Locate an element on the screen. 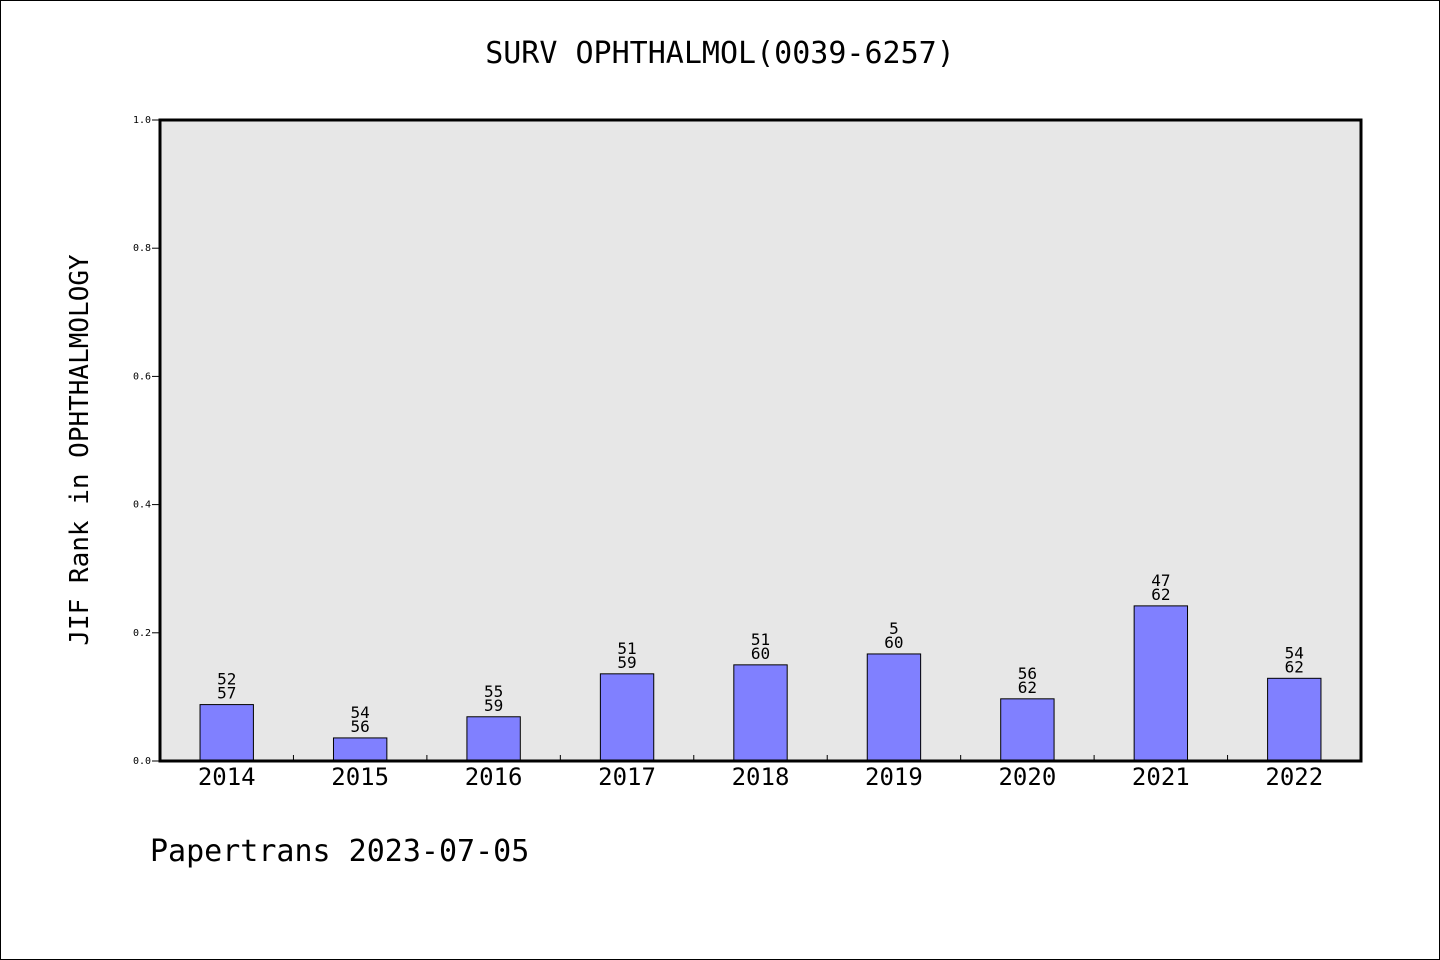 This screenshot has width=1440, height=960. bar-label-rank: 5 is located at coordinates (894, 628).